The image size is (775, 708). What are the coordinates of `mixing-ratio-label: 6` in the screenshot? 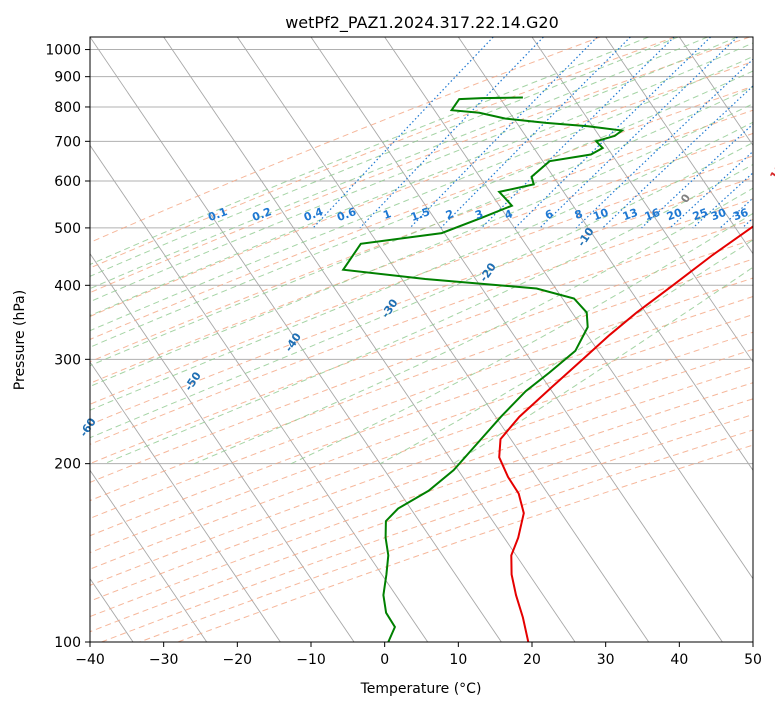 It's located at (549, 214).